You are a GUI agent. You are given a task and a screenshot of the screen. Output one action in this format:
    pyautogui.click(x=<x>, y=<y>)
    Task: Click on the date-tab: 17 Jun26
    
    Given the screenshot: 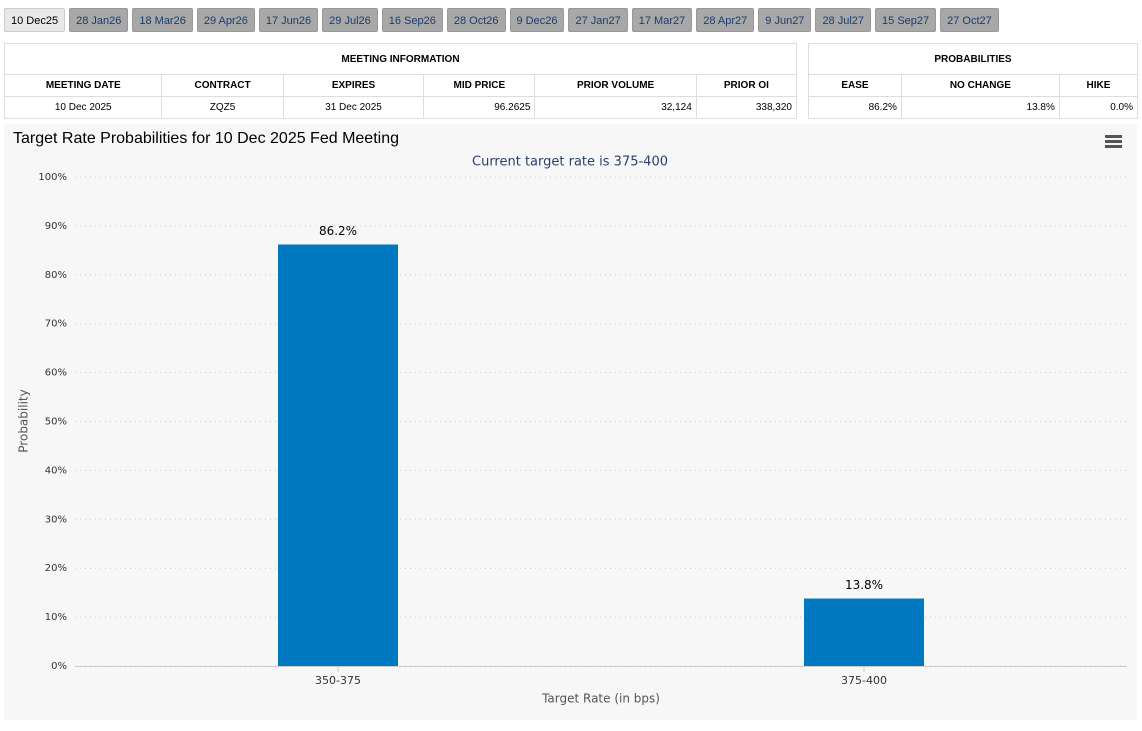 What is the action you would take?
    pyautogui.click(x=288, y=20)
    